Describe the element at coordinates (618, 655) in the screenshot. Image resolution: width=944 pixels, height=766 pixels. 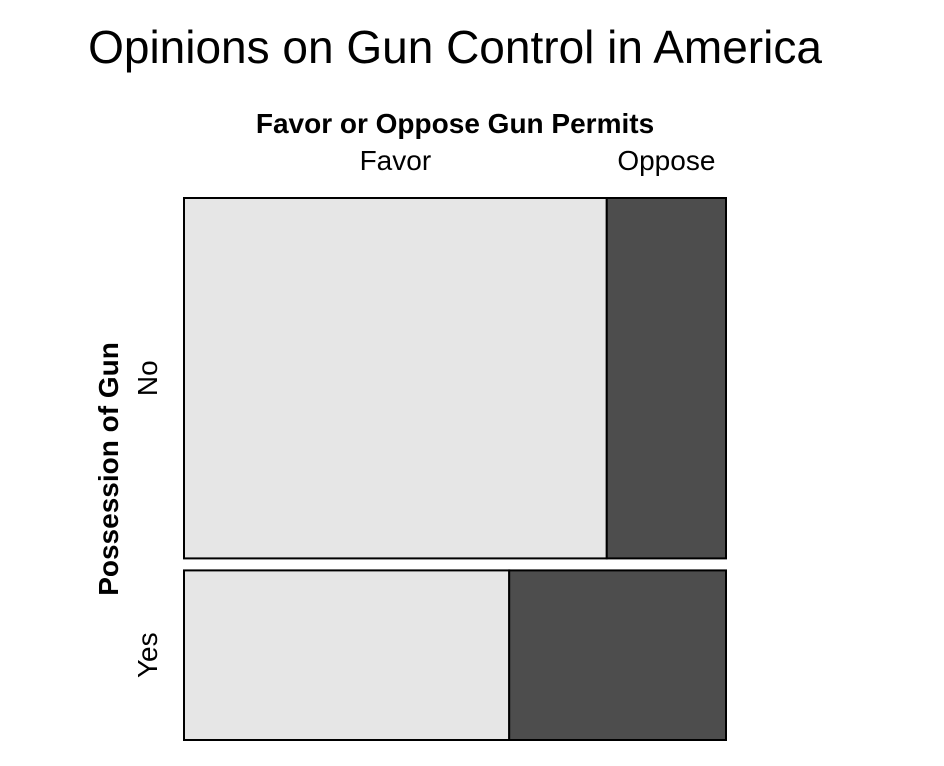
I see `tile-yes-oppose` at that location.